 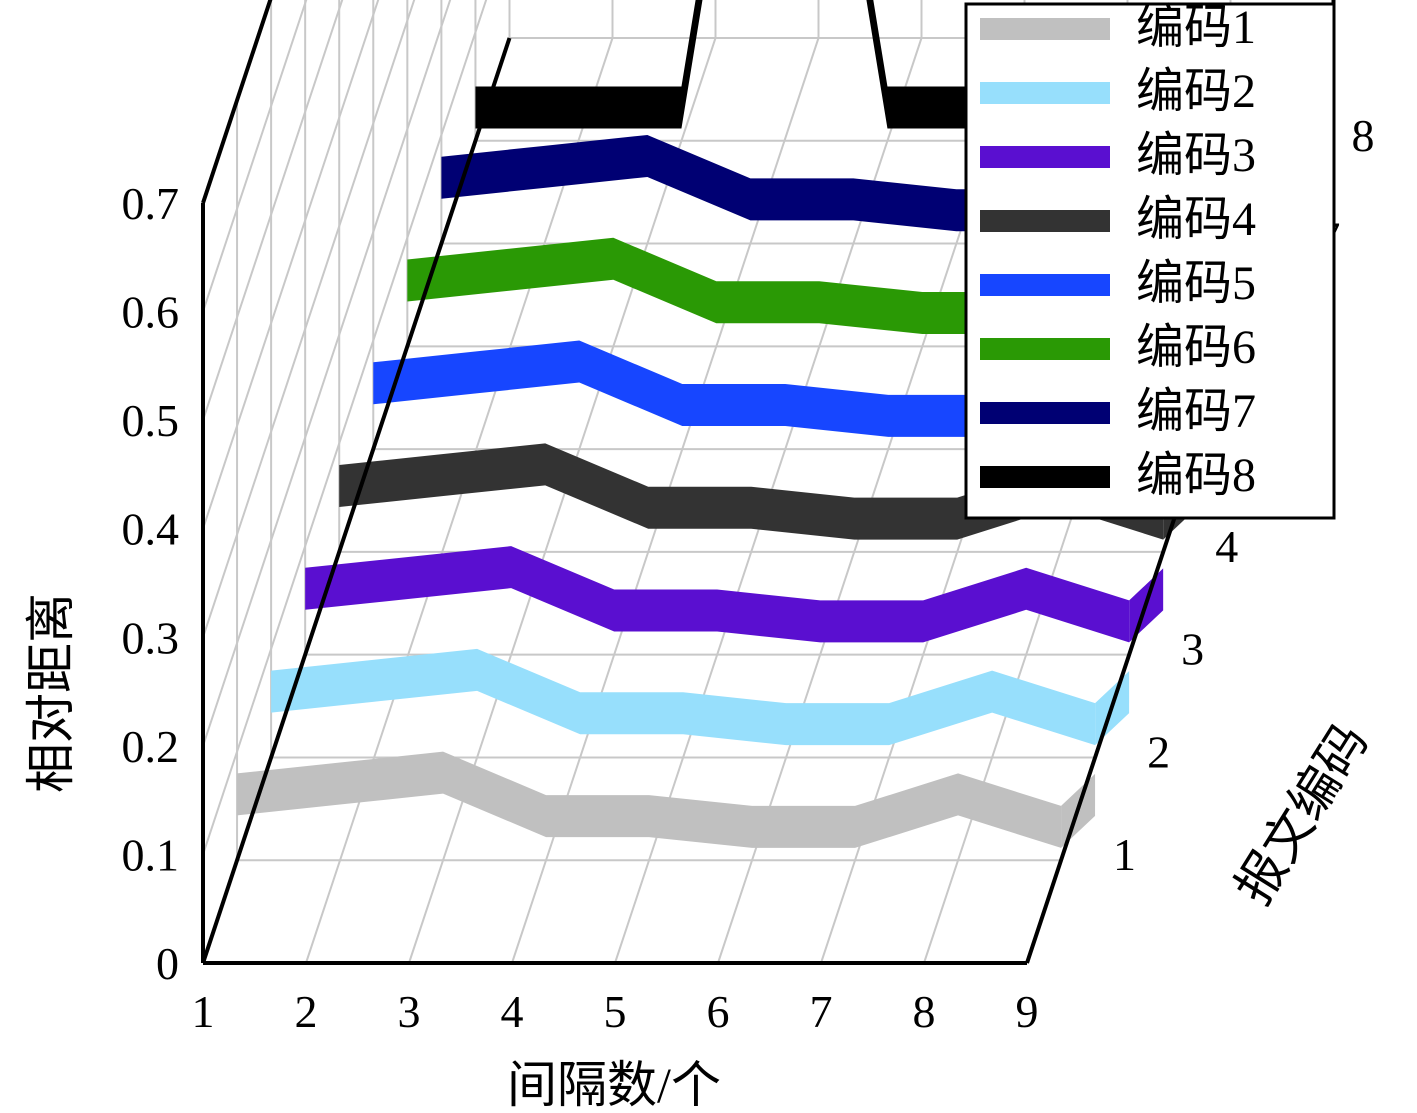 I want to click on z-axis-title: 报文编码, so click(x=1301, y=813).